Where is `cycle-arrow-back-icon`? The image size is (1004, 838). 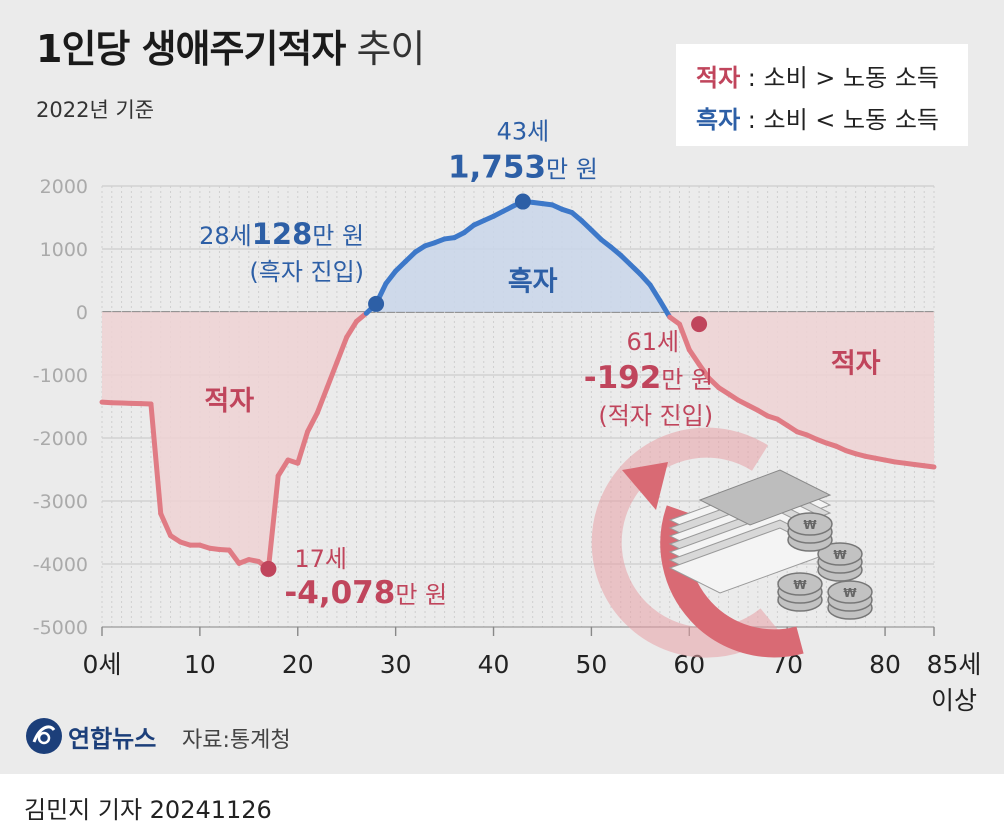 cycle-arrow-back-icon is located at coordinates (685, 542).